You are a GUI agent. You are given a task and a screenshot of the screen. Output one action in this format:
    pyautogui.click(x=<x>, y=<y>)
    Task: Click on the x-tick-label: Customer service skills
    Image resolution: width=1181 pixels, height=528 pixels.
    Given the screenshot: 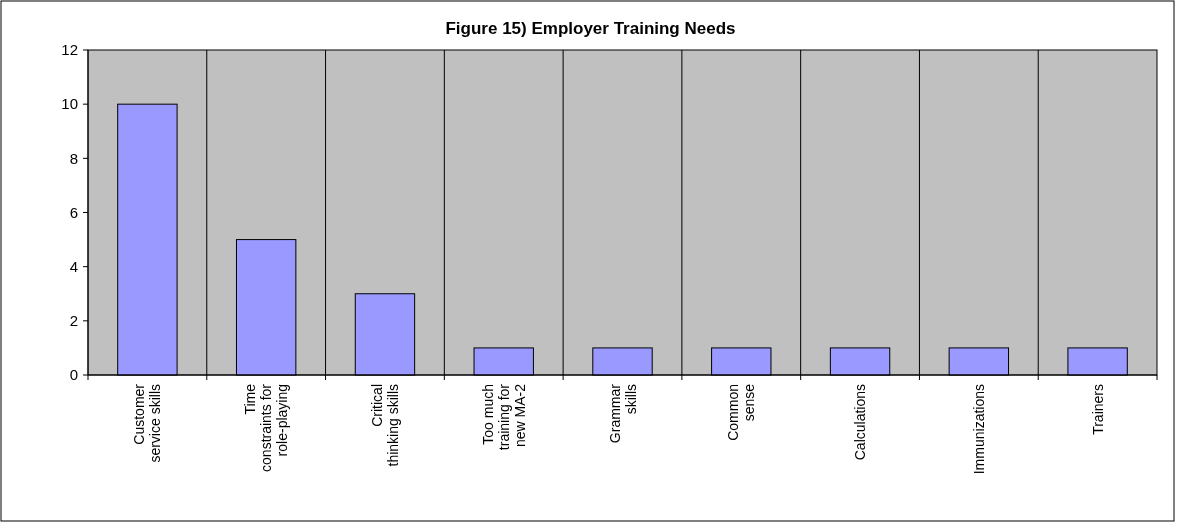 What is the action you would take?
    pyautogui.click(x=147, y=423)
    